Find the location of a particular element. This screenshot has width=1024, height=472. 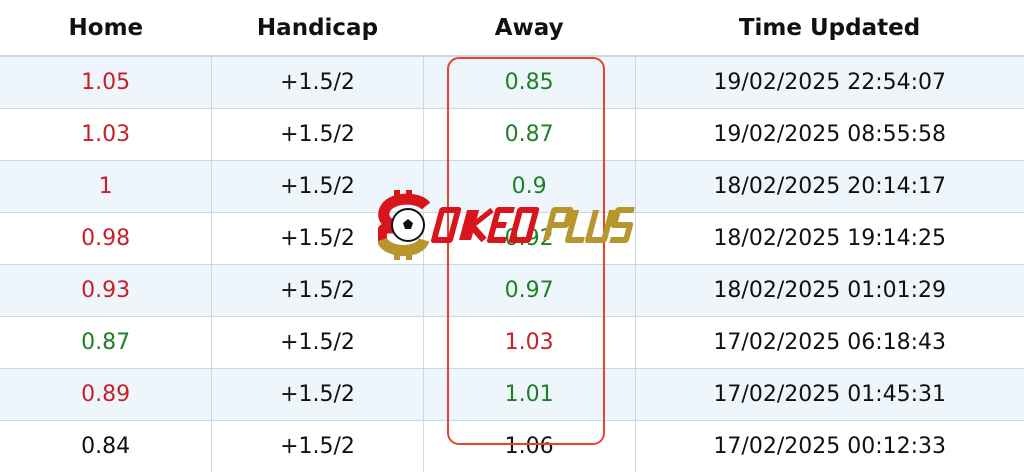

time-updated: 18/02/2025 19:14:25 is located at coordinates (829, 239).